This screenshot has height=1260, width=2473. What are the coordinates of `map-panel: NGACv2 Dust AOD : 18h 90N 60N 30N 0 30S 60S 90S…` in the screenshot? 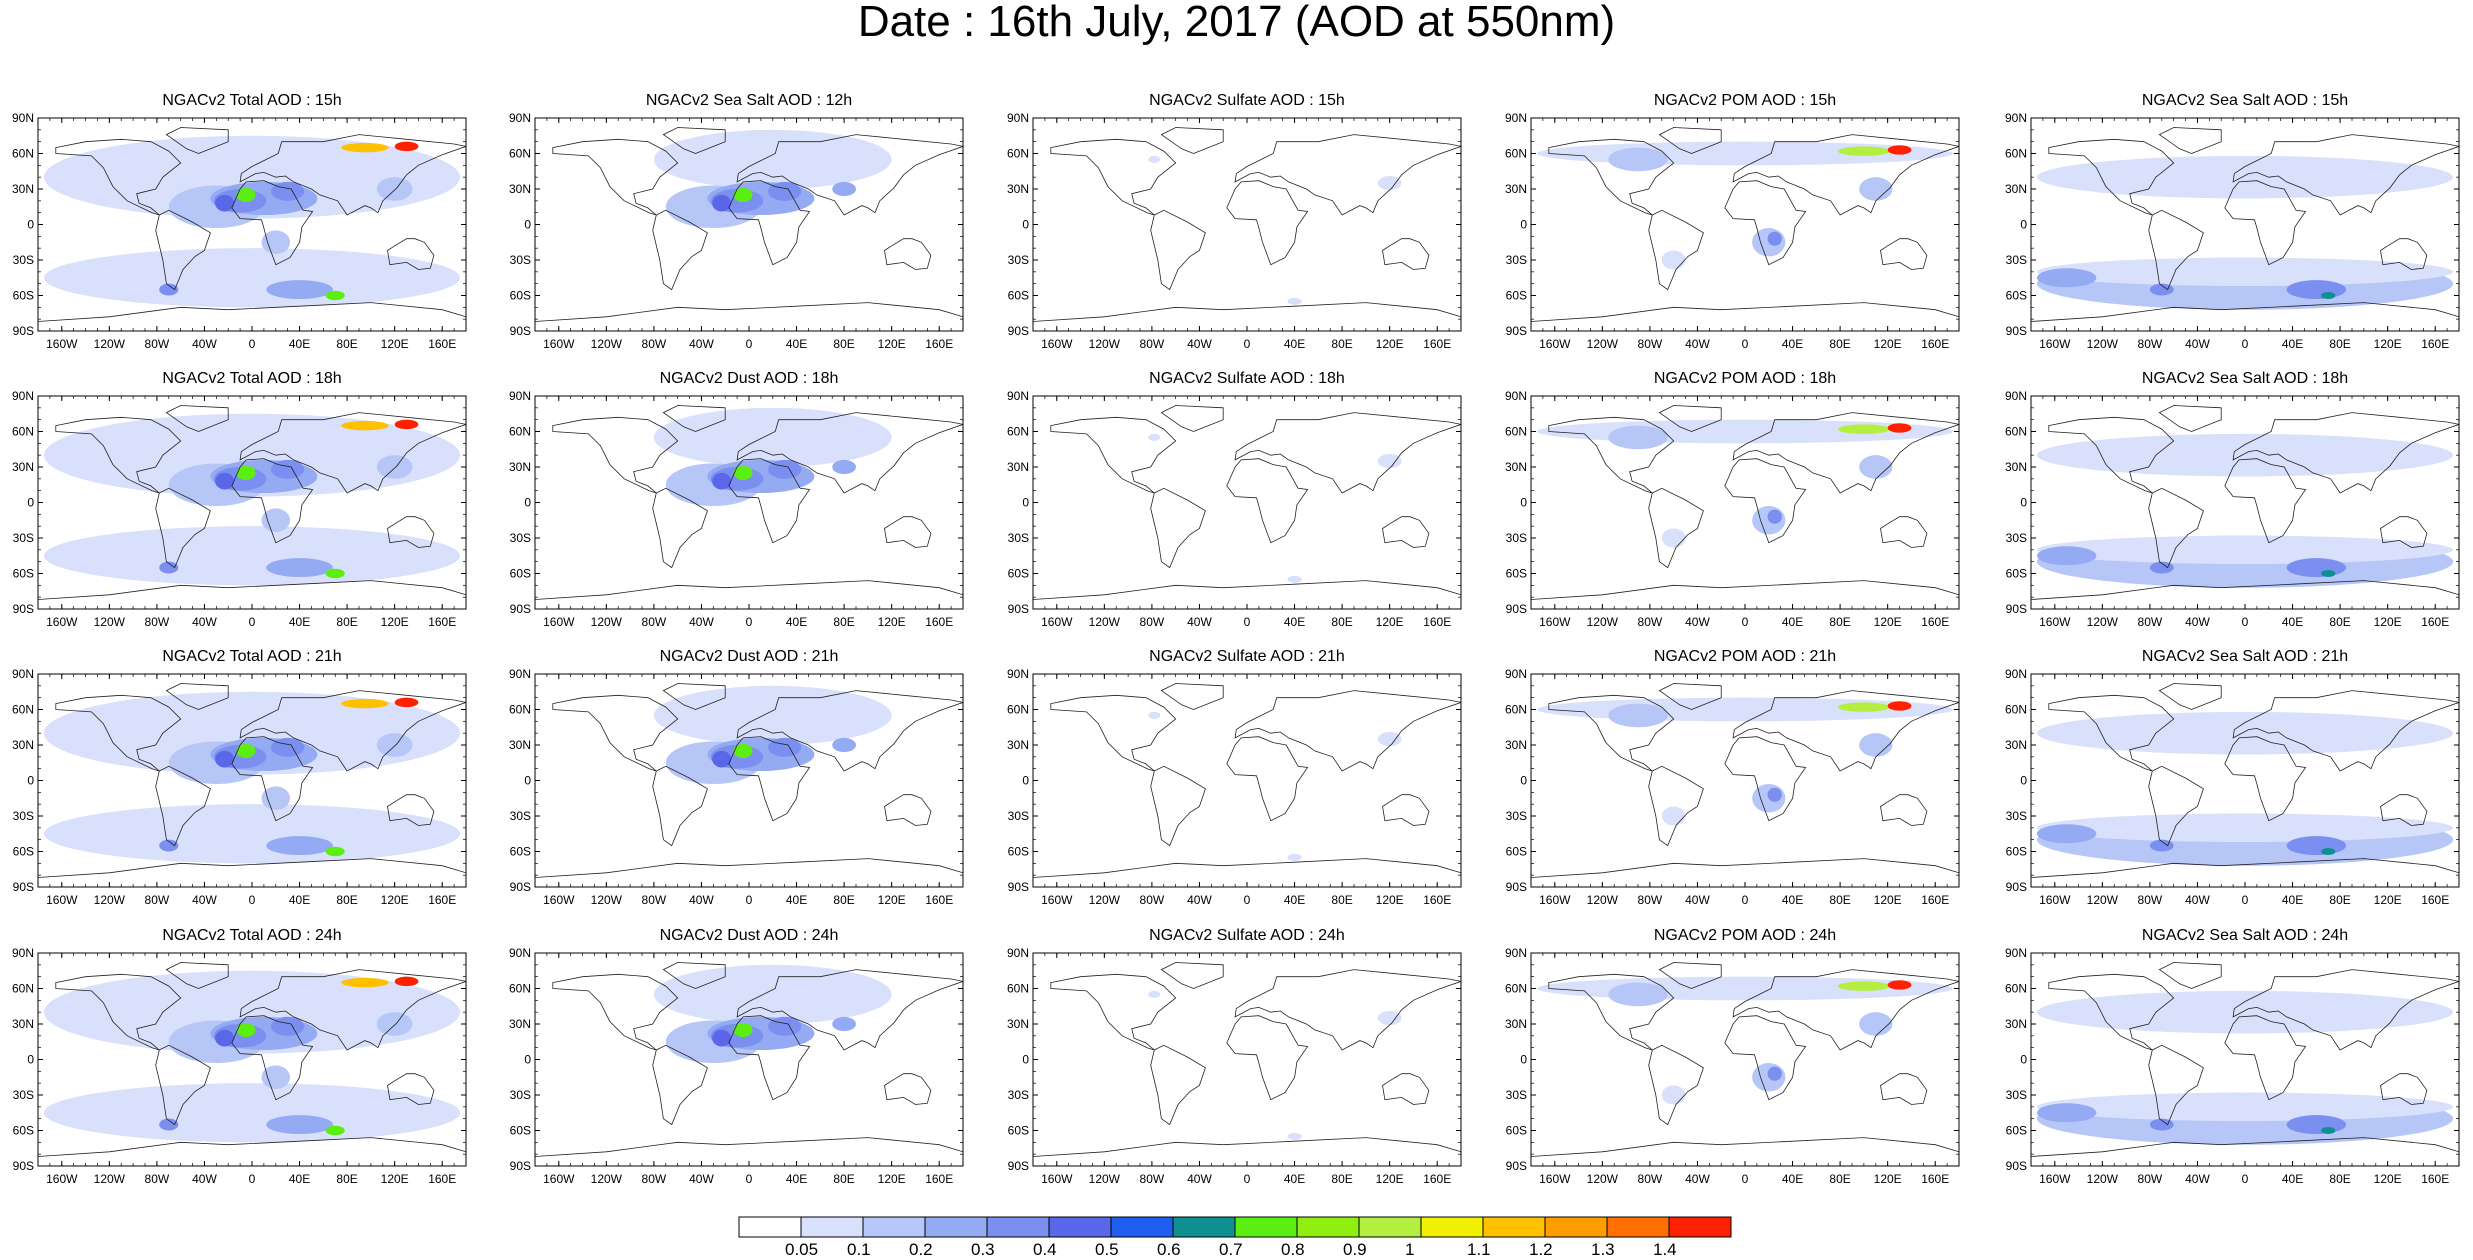 It's located at (749, 505).